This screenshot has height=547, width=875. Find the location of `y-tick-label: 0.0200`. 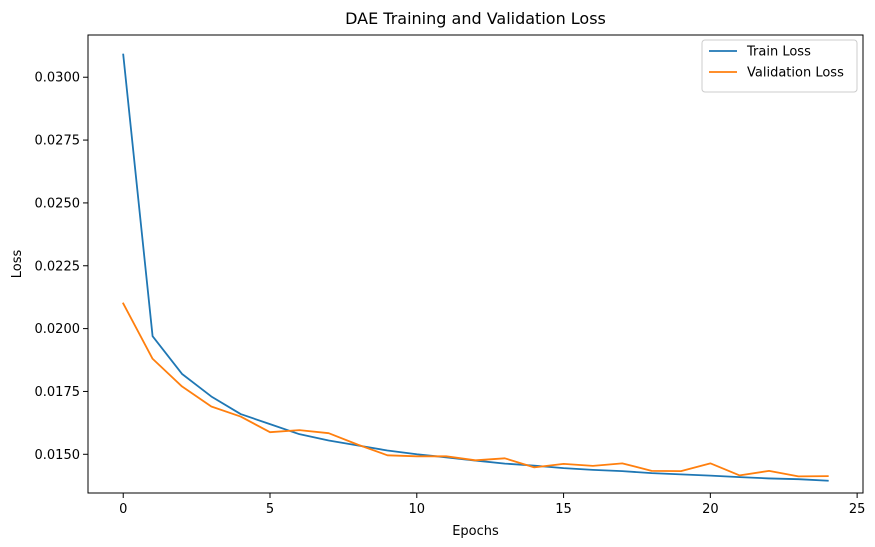

y-tick-label: 0.0200 is located at coordinates (58, 329).